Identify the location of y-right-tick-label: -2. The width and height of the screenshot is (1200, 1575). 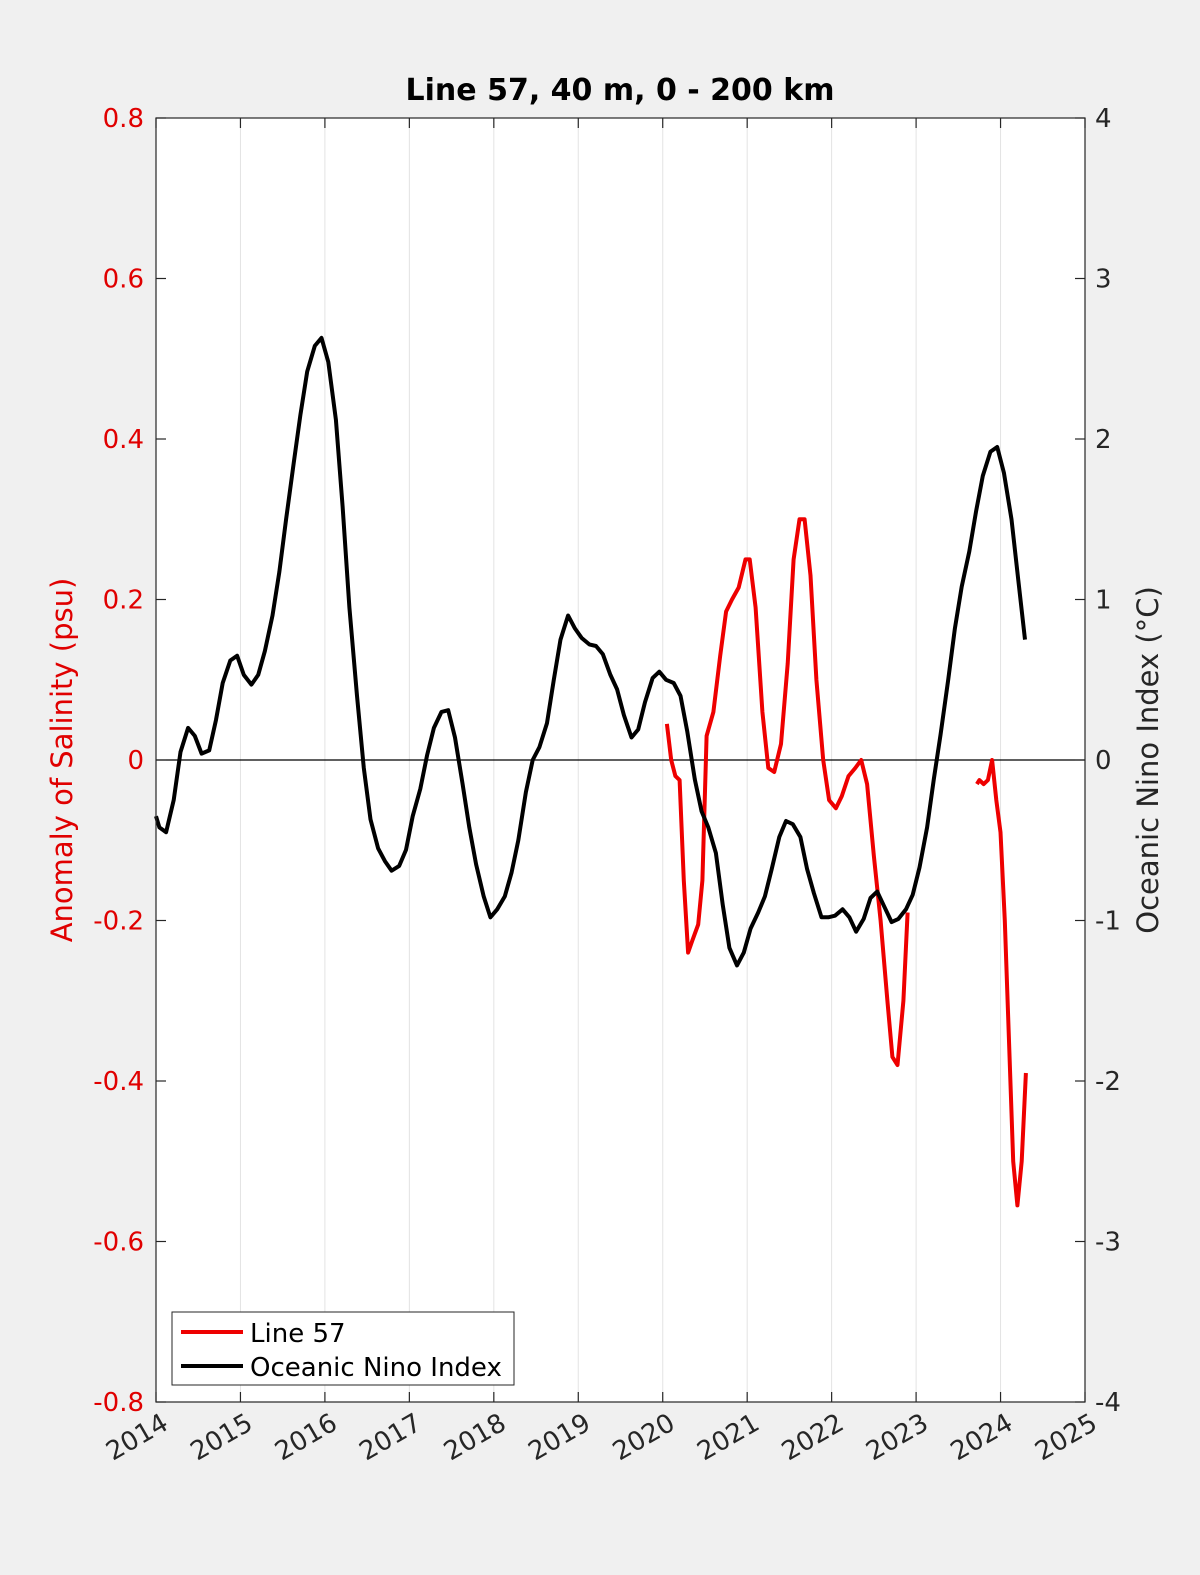
(1108, 1082).